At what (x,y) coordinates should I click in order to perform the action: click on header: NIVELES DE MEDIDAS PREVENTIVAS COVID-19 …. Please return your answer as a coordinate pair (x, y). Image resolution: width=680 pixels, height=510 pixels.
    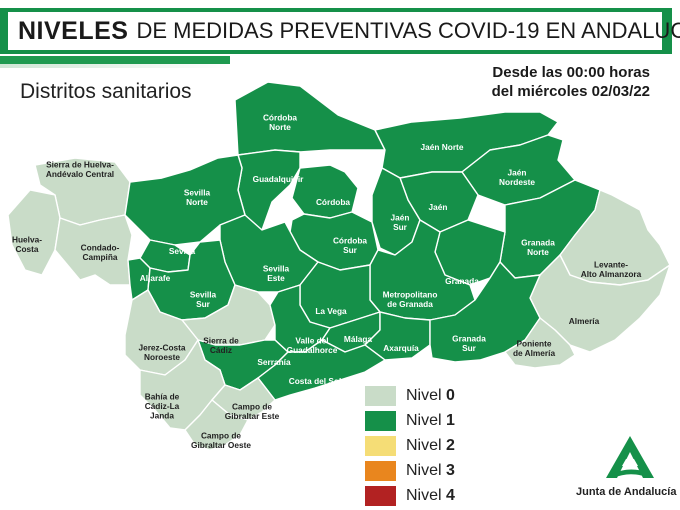
    Looking at the image, I should click on (340, 34).